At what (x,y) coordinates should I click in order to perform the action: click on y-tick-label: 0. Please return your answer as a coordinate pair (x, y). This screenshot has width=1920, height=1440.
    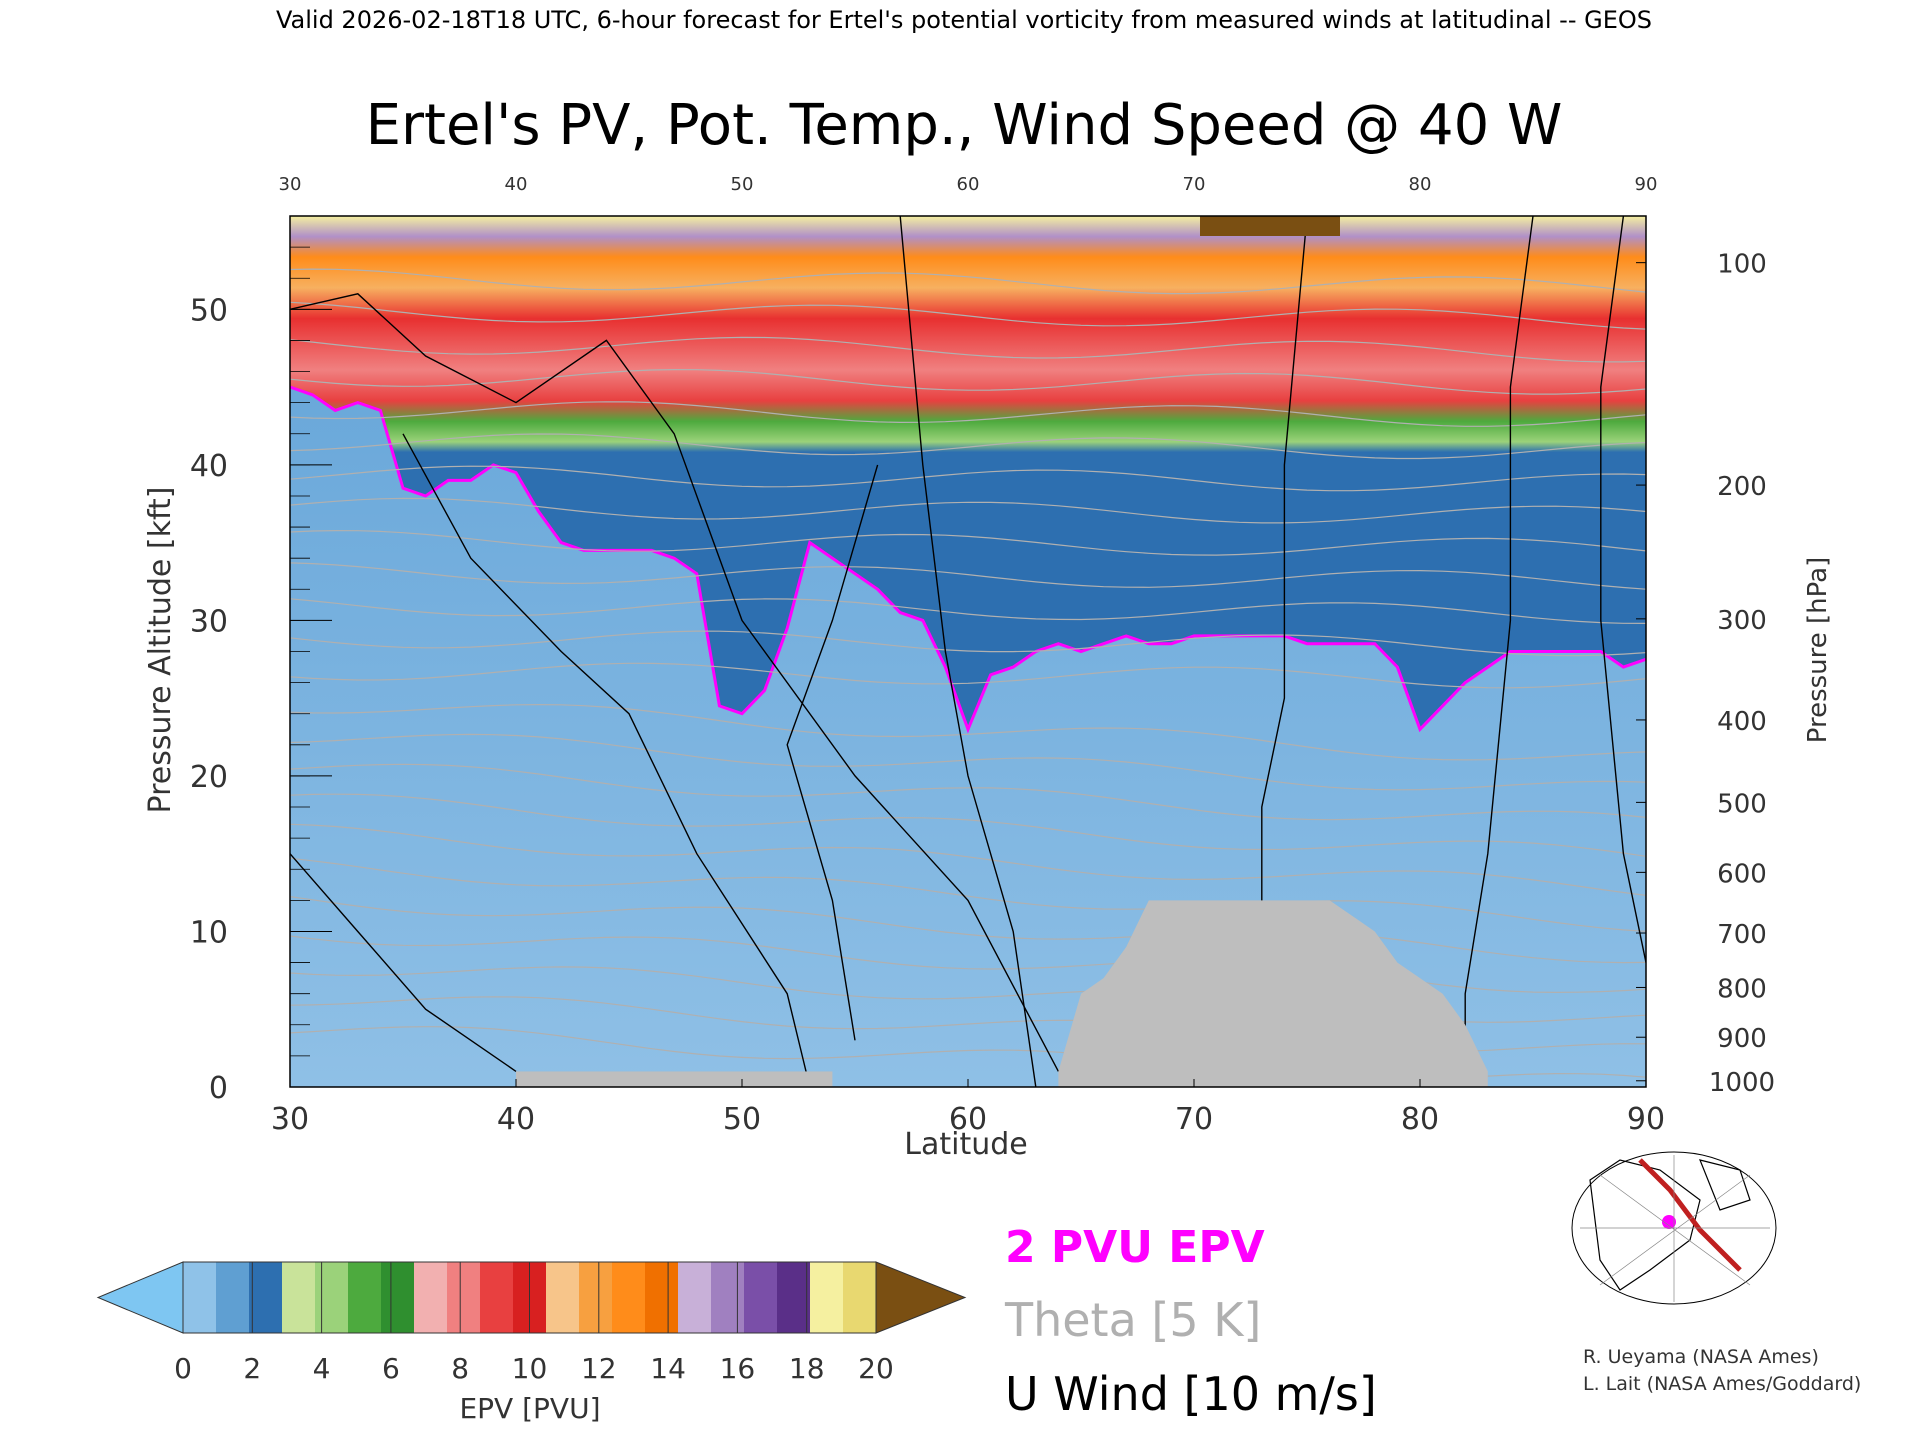
    Looking at the image, I should click on (218, 1088).